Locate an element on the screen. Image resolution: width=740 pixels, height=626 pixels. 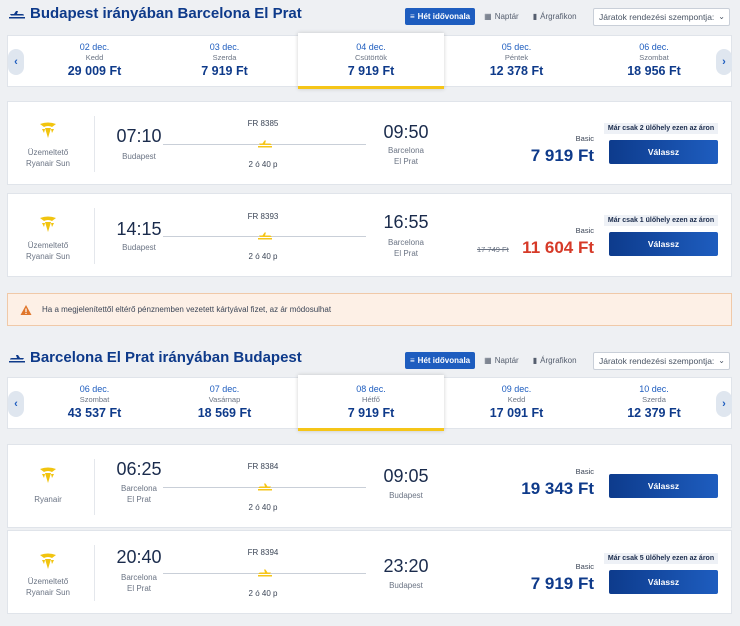
warning-icon is located at coordinates (26, 310).